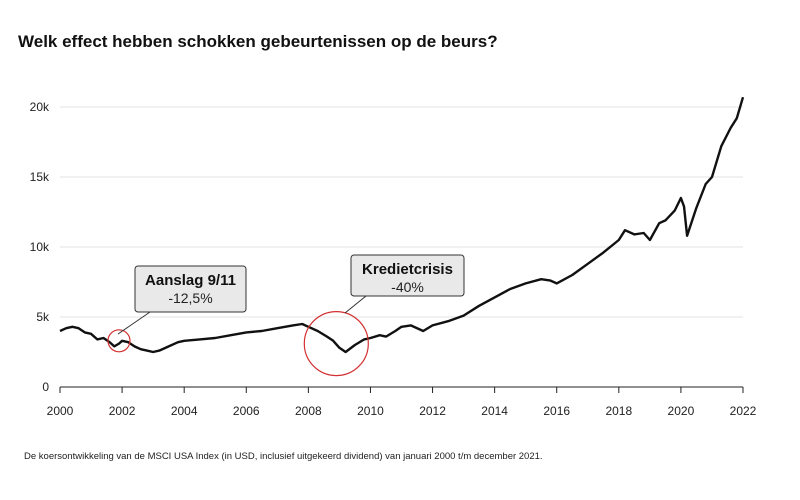  I want to click on x-tick-label: 2016, so click(556, 411).